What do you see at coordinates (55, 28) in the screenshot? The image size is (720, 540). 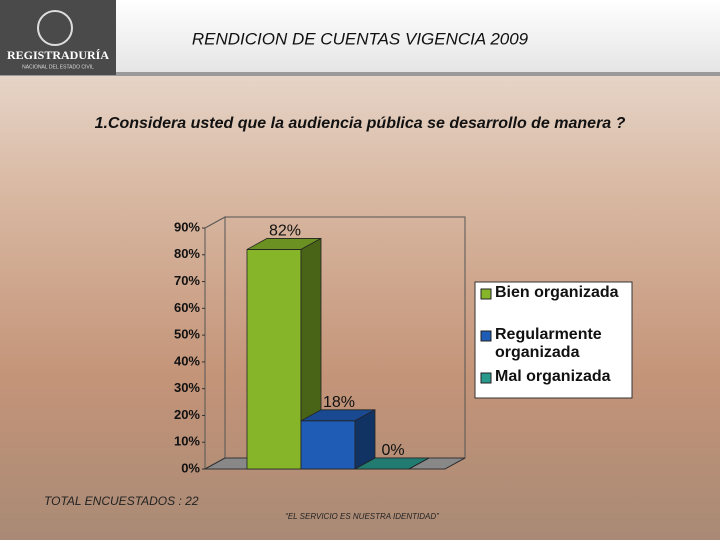 I see `logo-emblem` at bounding box center [55, 28].